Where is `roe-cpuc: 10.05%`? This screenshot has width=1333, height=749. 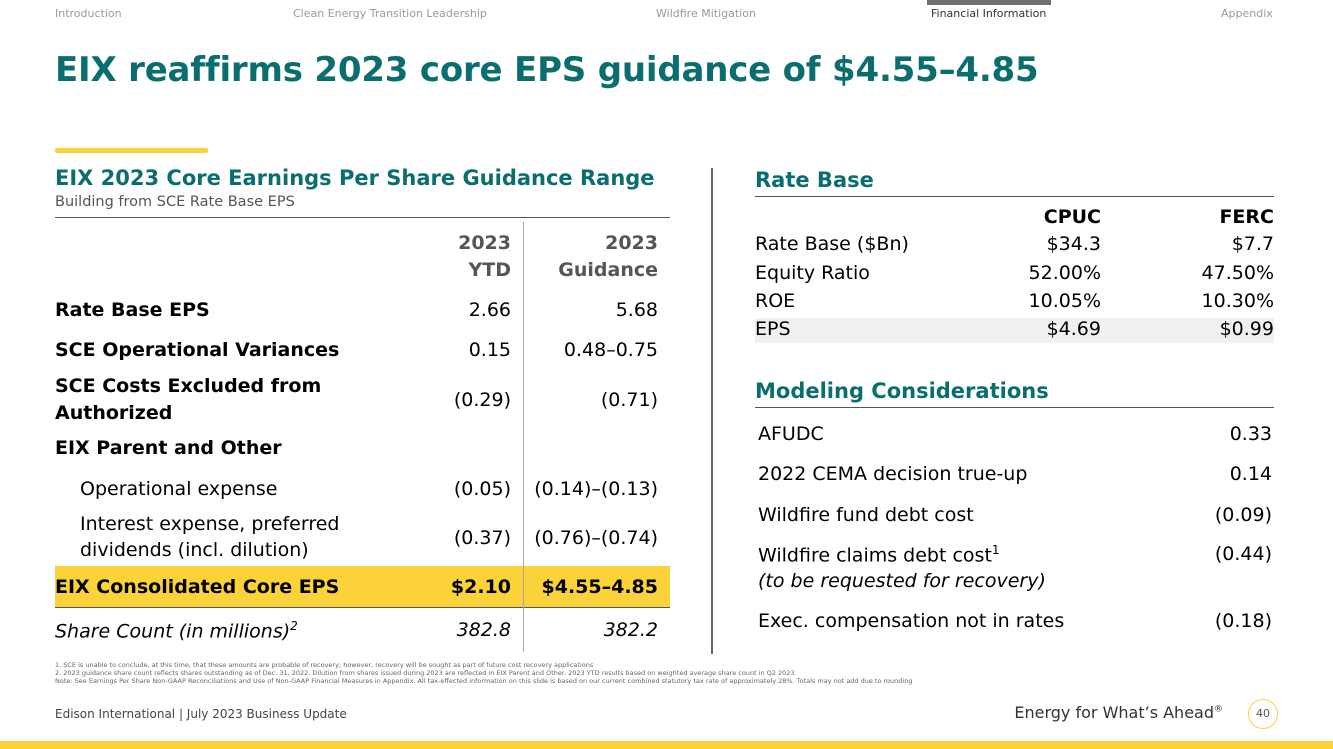
roe-cpuc: 10.05% is located at coordinates (1064, 301).